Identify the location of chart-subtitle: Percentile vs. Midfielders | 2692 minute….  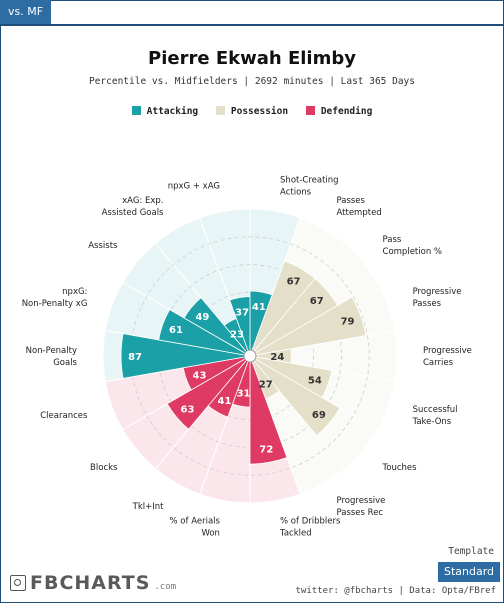
(251, 81).